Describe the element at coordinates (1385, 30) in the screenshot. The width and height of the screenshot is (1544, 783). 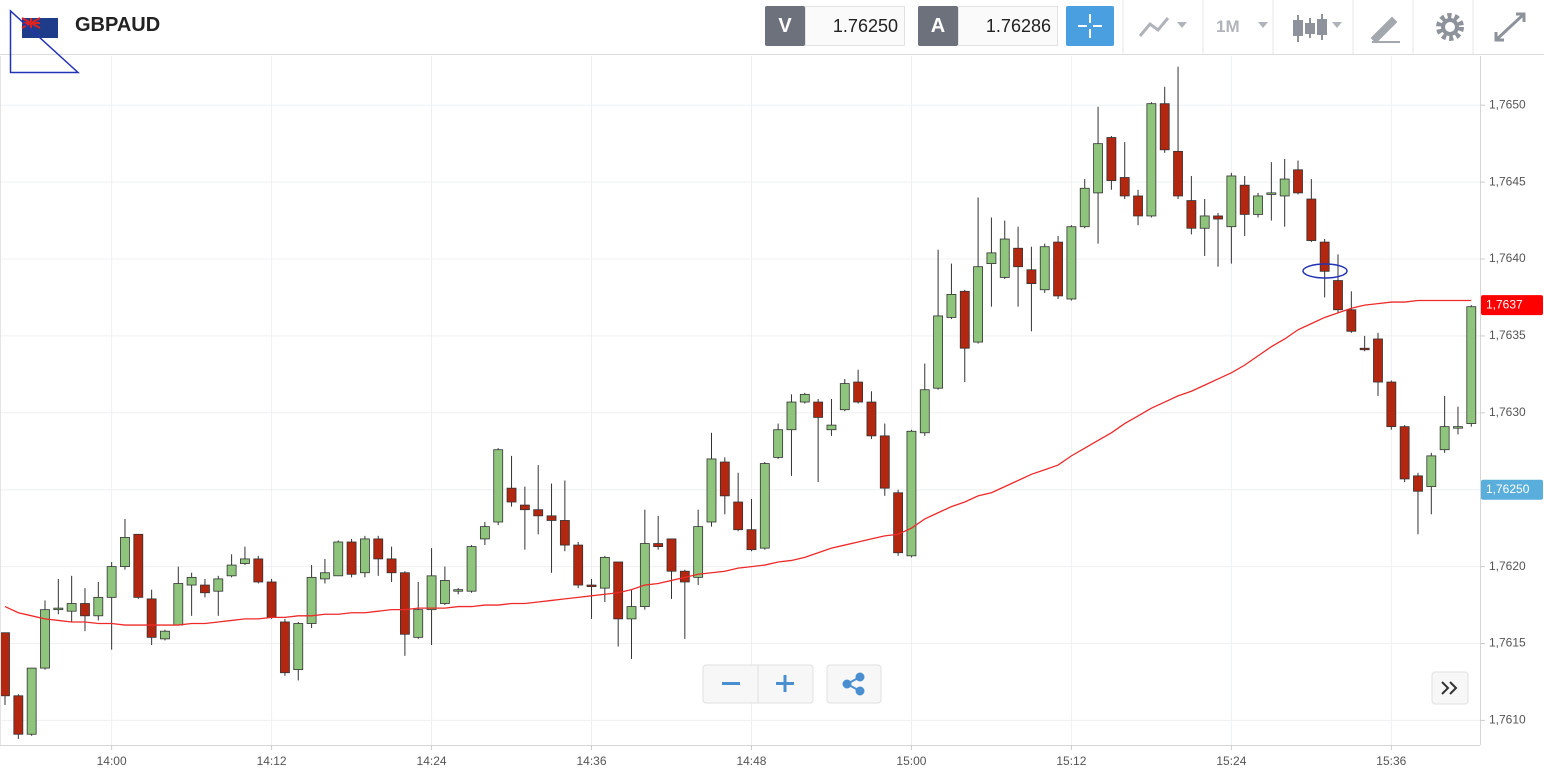
I see `drawing-tool-icon` at that location.